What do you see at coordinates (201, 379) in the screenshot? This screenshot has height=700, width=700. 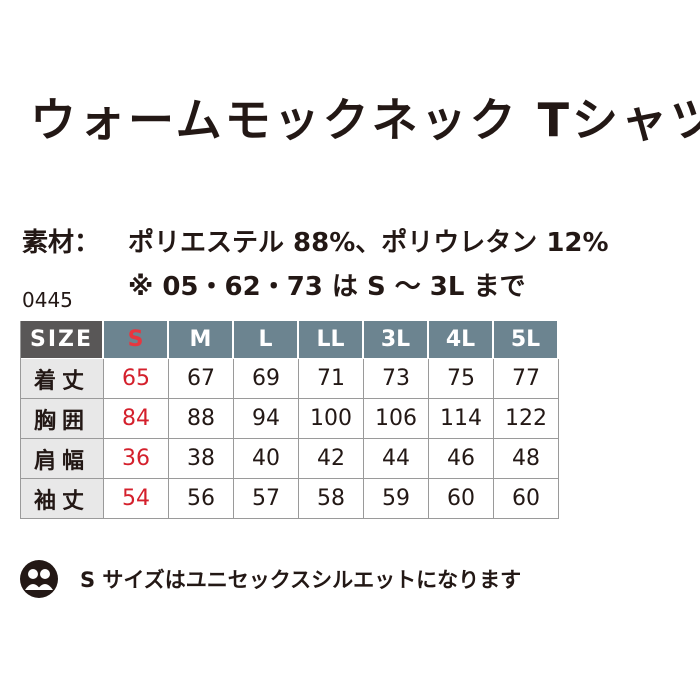 I see `cell: 67` at bounding box center [201, 379].